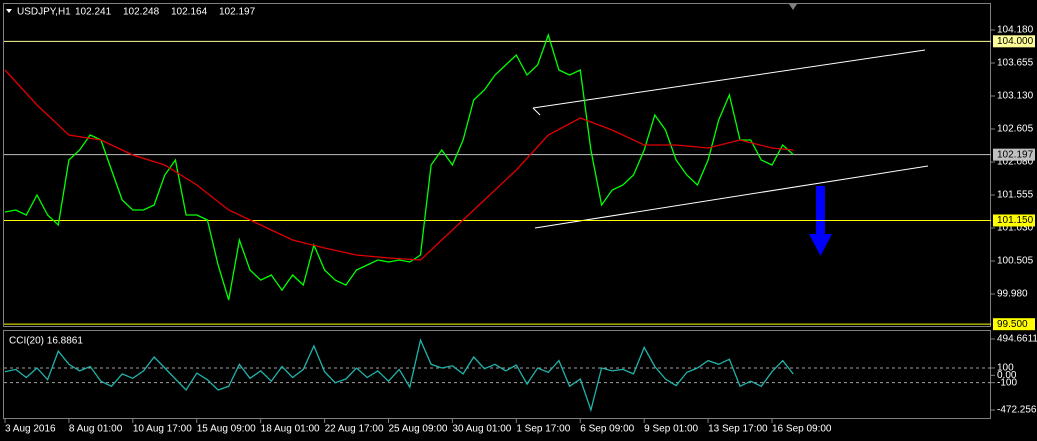 This screenshot has height=441, width=1037. I want to click on menu-arrow, so click(9, 11).